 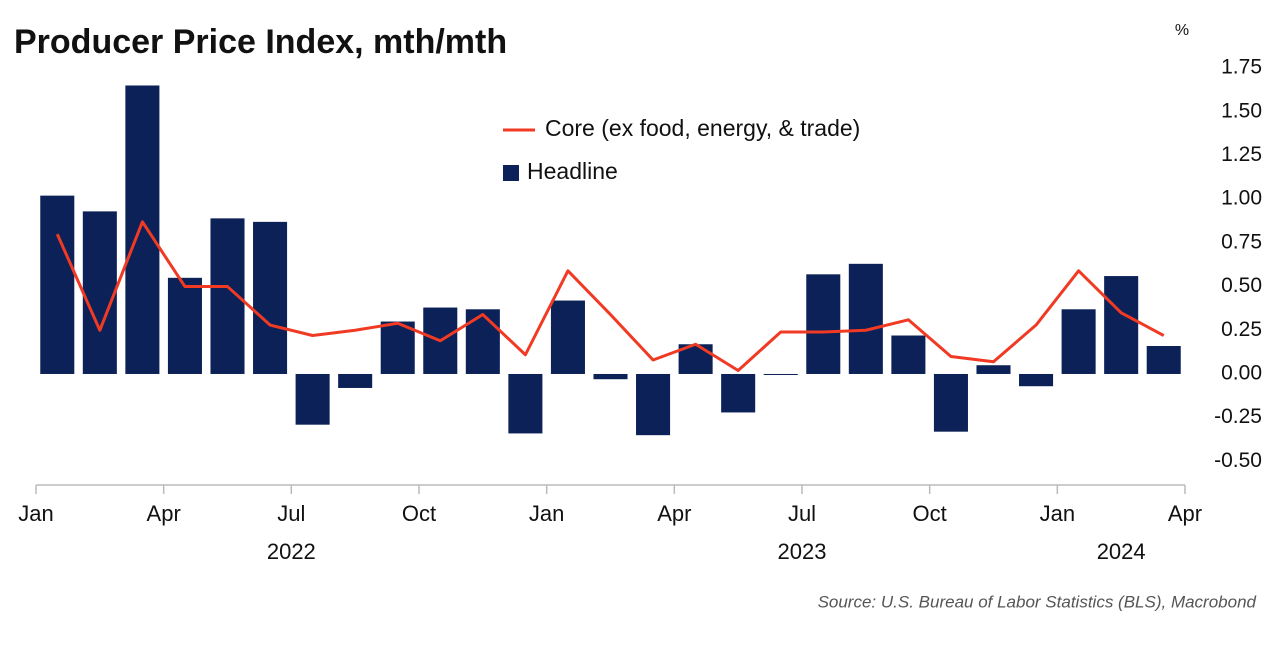 What do you see at coordinates (1241, 154) in the screenshot?
I see `y-tick-label: 1.25` at bounding box center [1241, 154].